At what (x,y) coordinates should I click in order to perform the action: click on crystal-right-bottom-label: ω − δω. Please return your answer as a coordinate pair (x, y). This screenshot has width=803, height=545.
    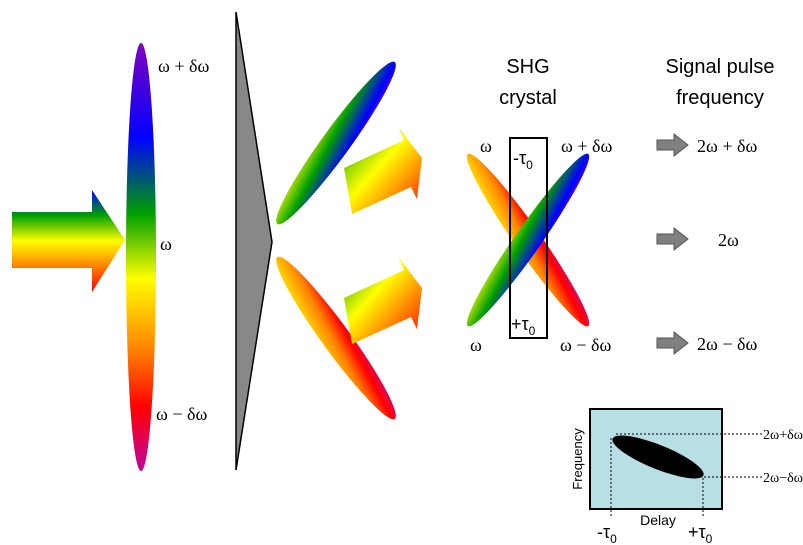
    Looking at the image, I should click on (585, 345).